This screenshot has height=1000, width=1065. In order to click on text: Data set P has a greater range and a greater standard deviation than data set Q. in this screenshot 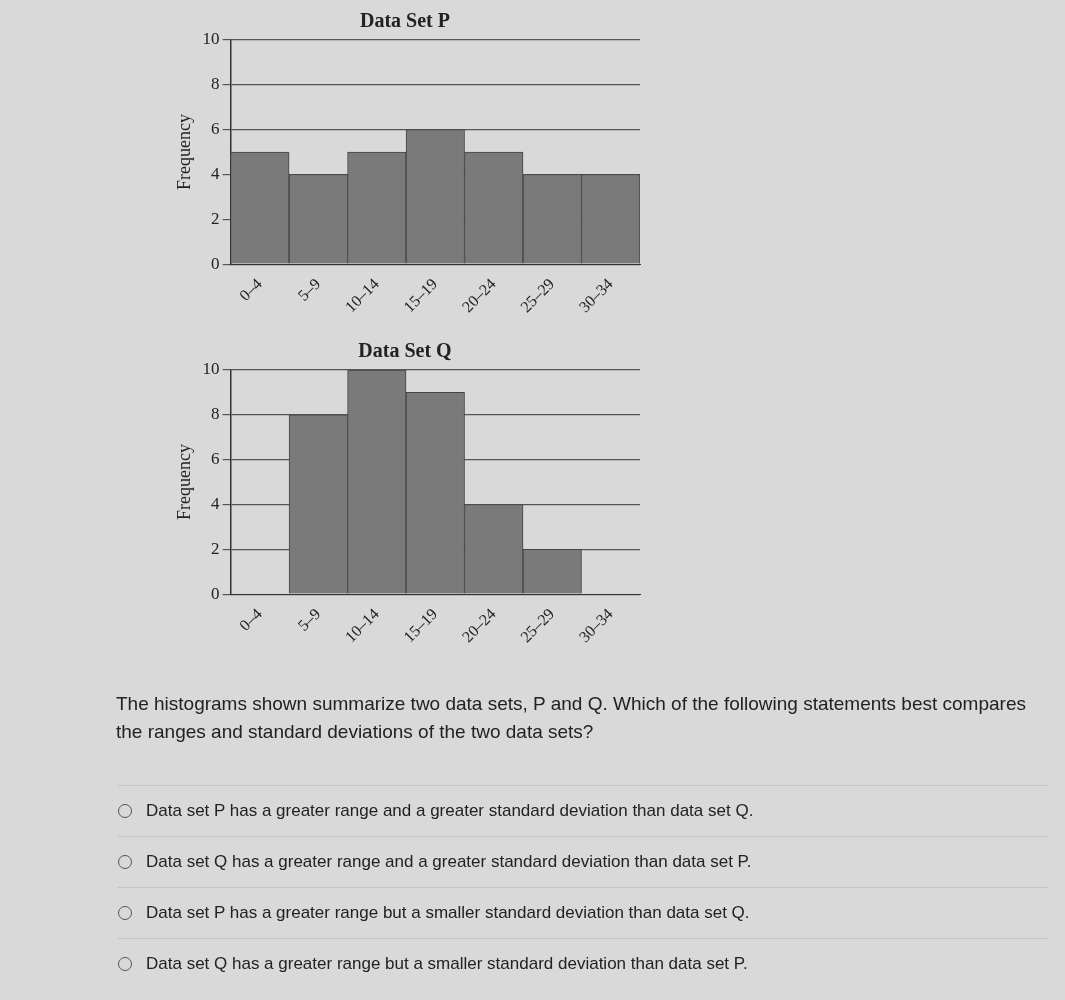, I will do `click(450, 811)`.